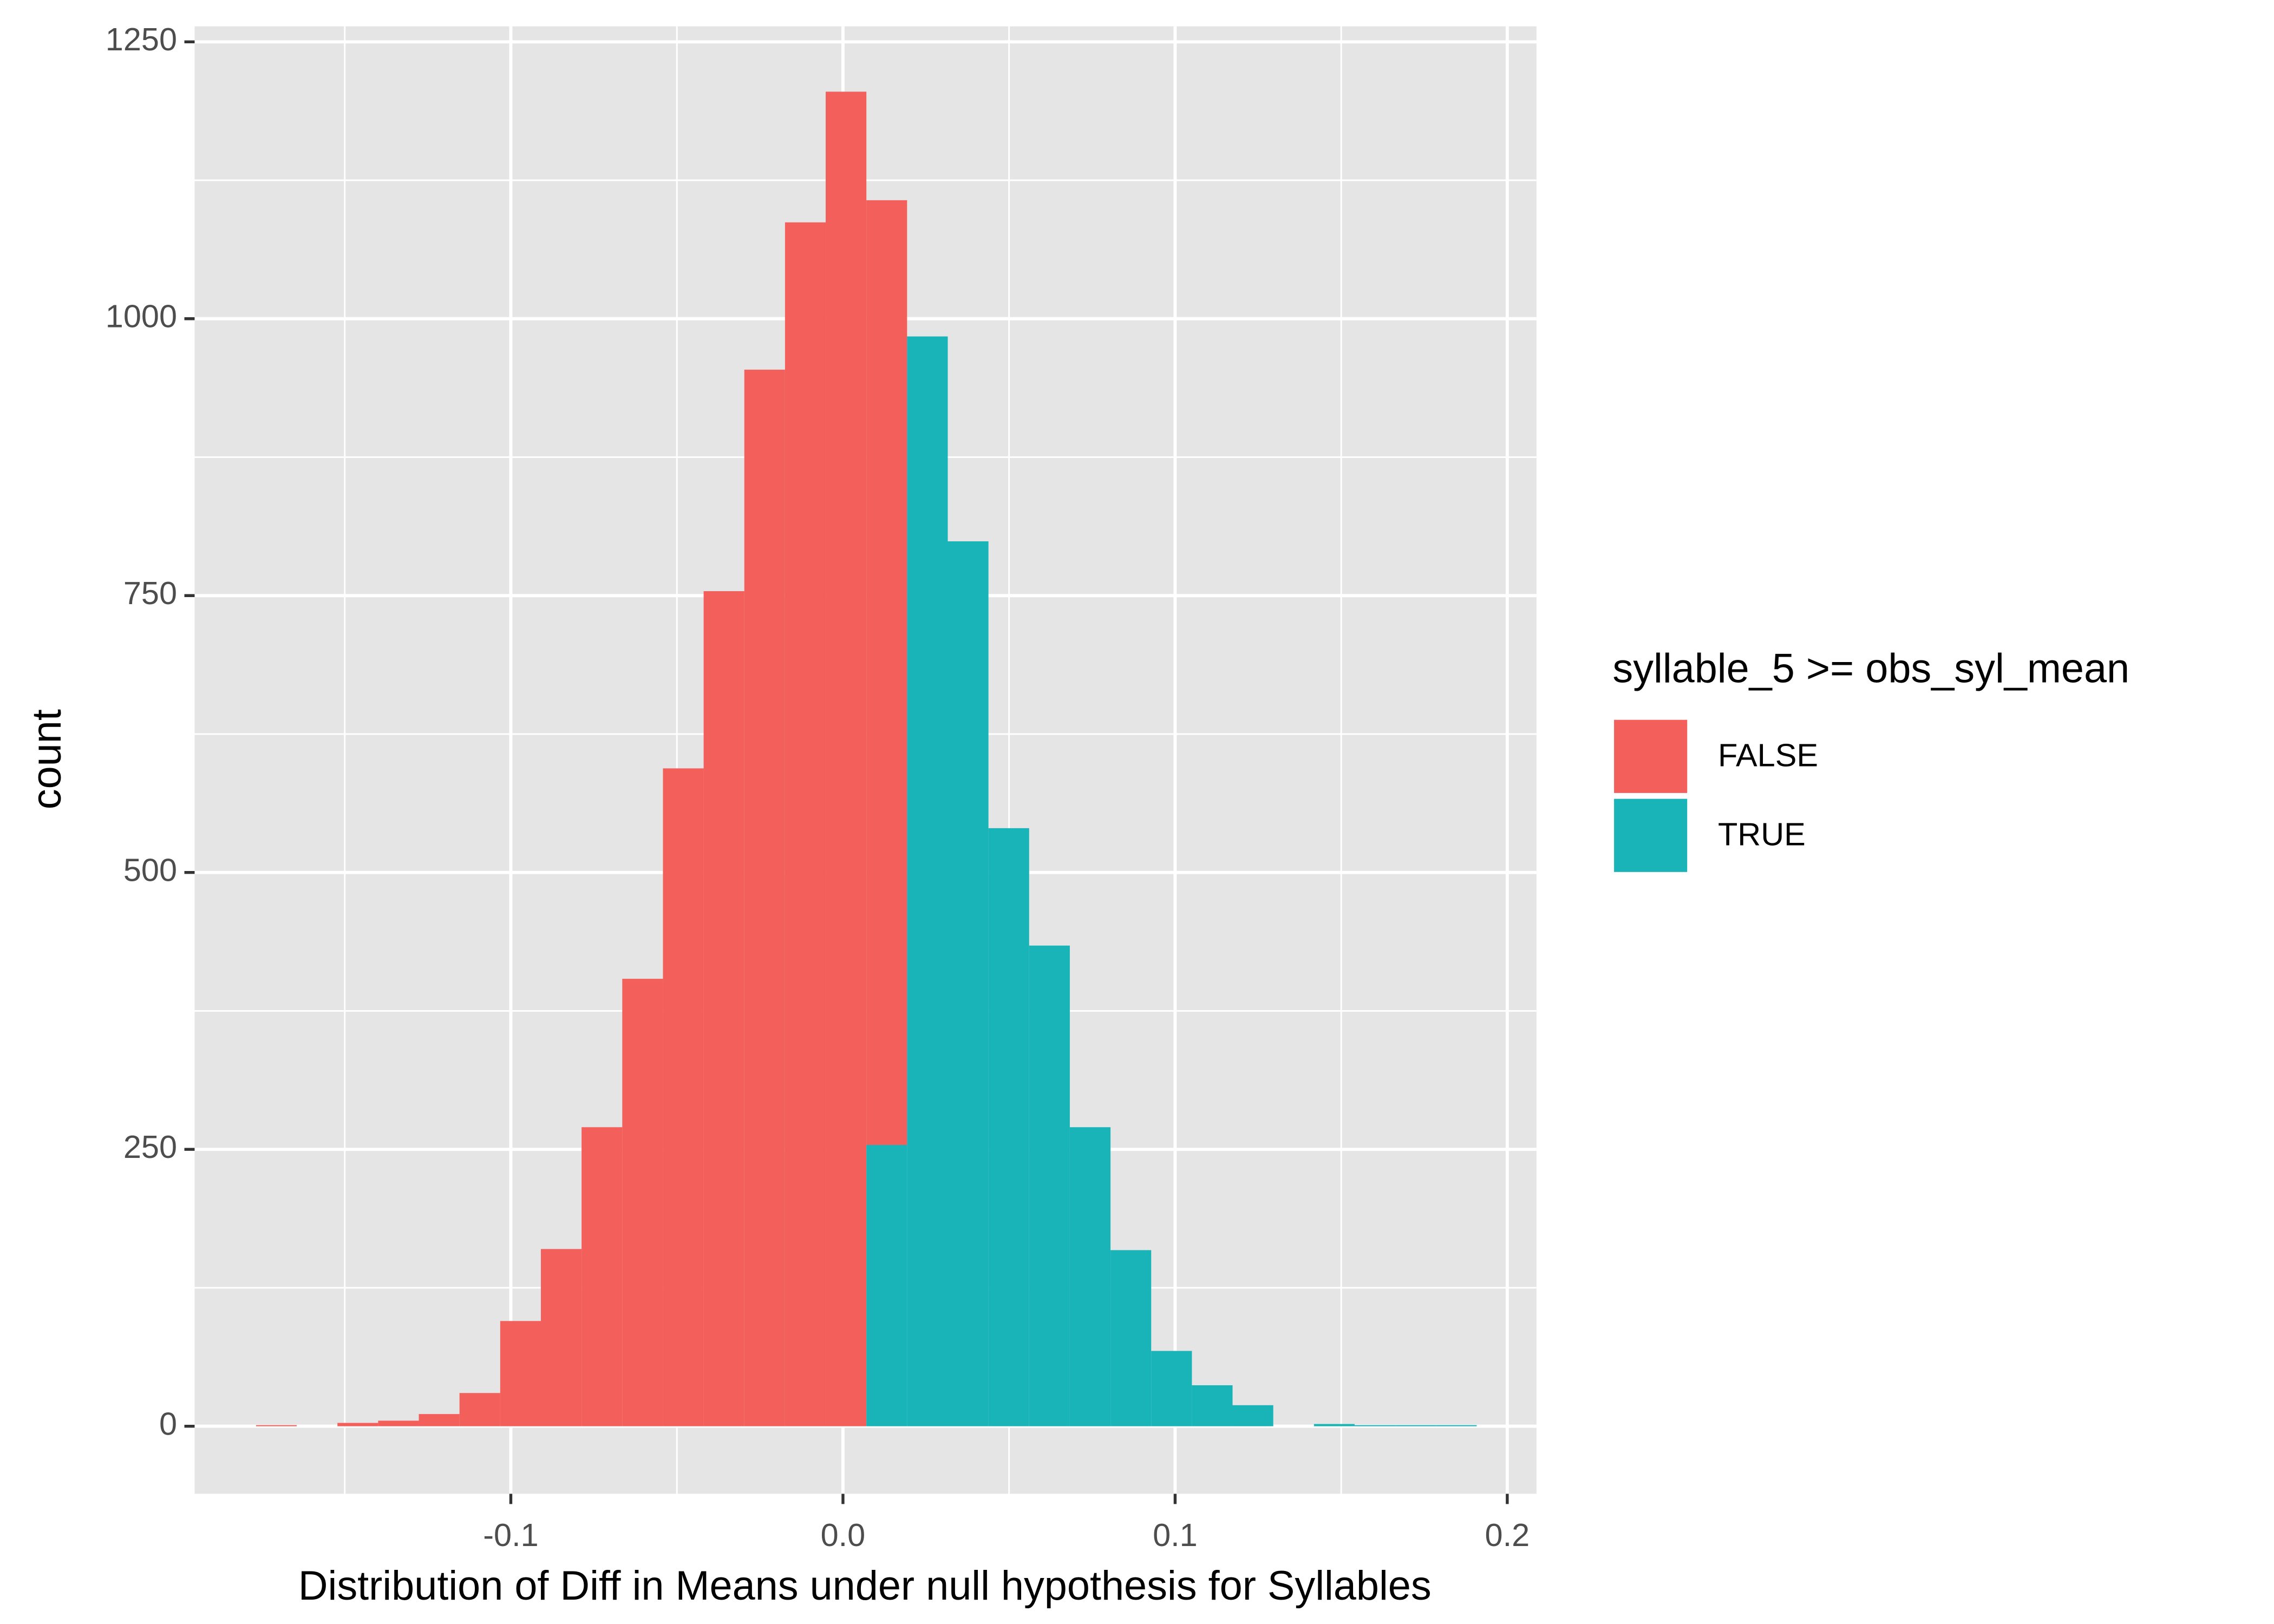 The height and width of the screenshot is (1624, 2274). What do you see at coordinates (142, 316) in the screenshot?
I see `y-tick-label: 1000` at bounding box center [142, 316].